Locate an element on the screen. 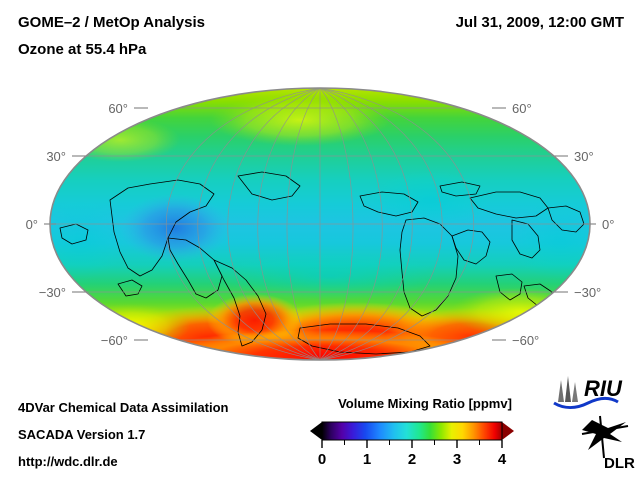 The height and width of the screenshot is (480, 640). colorbar-svg: 0 1 2 3 4 is located at coordinates (412, 444).